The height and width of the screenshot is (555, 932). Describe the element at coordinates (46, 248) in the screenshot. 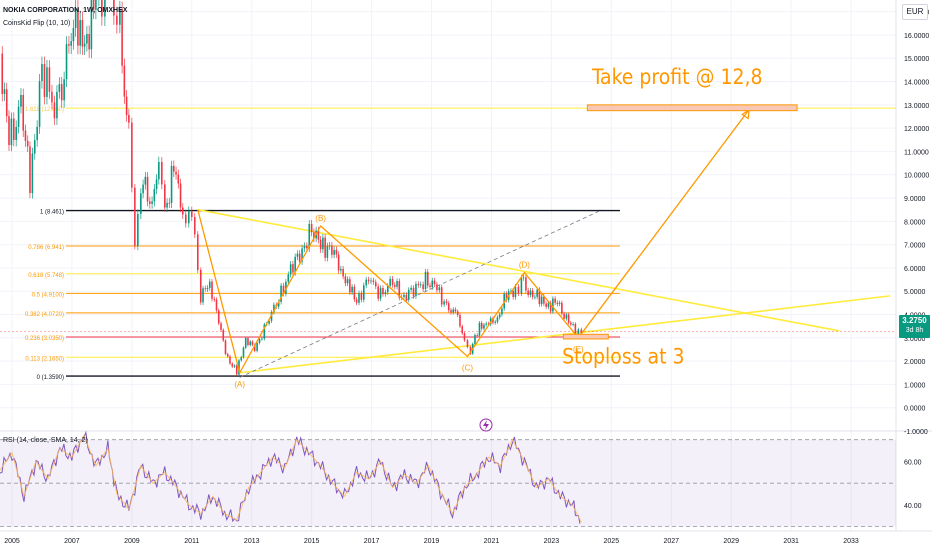

I see `fib-level-label: 0.786 (6.941)` at that location.